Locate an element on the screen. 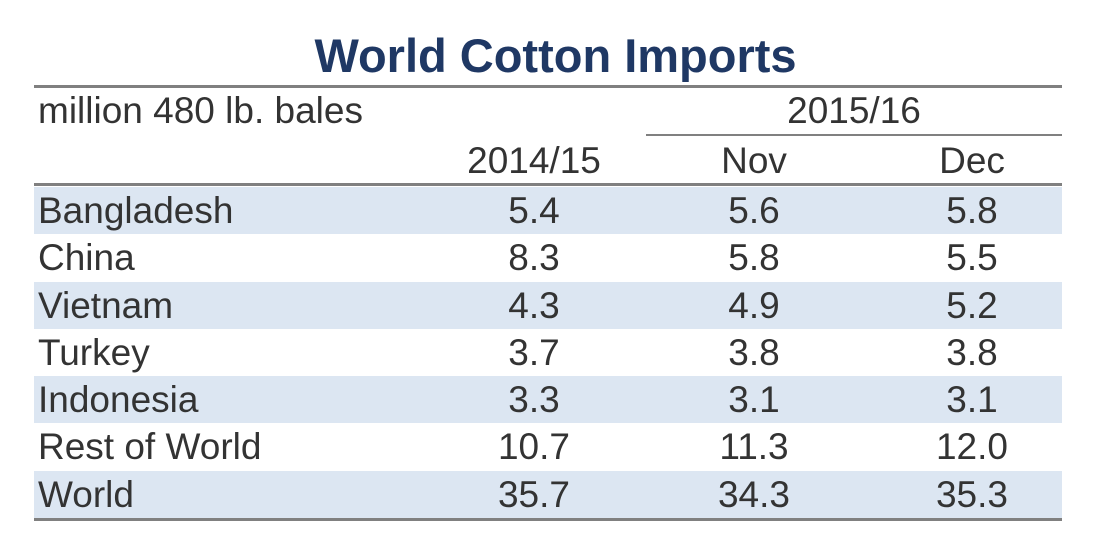 The height and width of the screenshot is (549, 1111). column-header-nov: Nov is located at coordinates (754, 160).